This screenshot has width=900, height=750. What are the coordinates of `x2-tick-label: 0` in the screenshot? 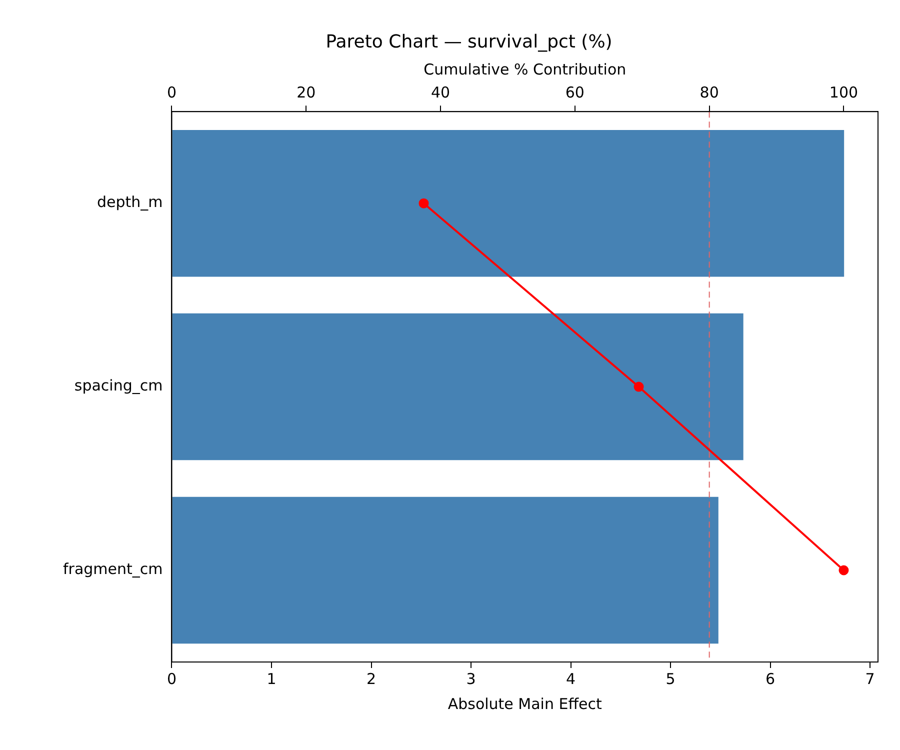 It's located at (171, 92).